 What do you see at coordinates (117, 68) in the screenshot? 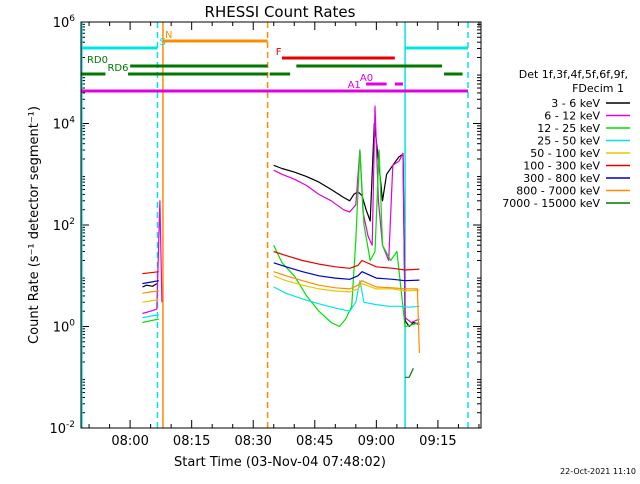
I see `flag-label-rd6: RD6` at bounding box center [117, 68].